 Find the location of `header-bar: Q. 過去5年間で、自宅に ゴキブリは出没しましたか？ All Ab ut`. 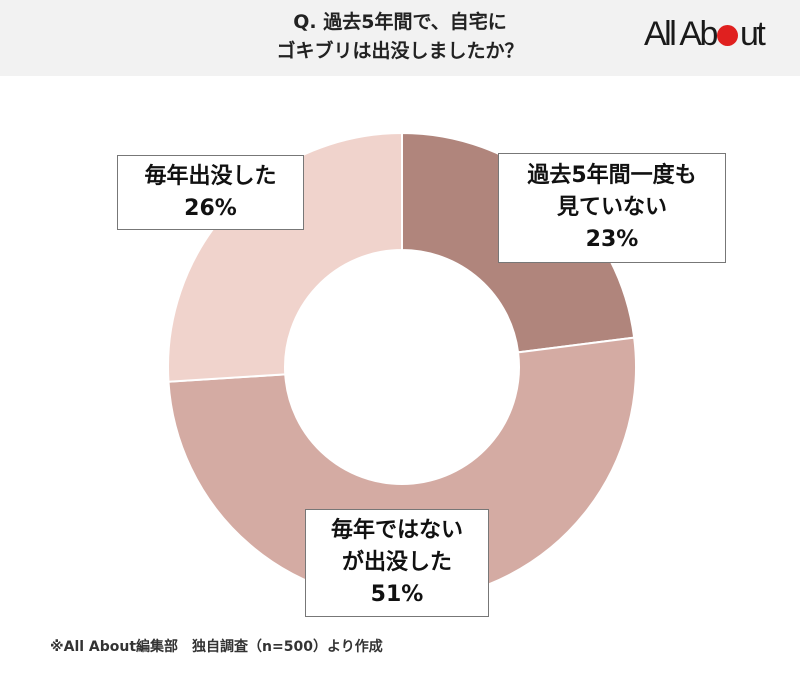

header-bar: Q. 過去5年間で、自宅に ゴキブリは出没しましたか？ All Ab ut is located at coordinates (400, 38).